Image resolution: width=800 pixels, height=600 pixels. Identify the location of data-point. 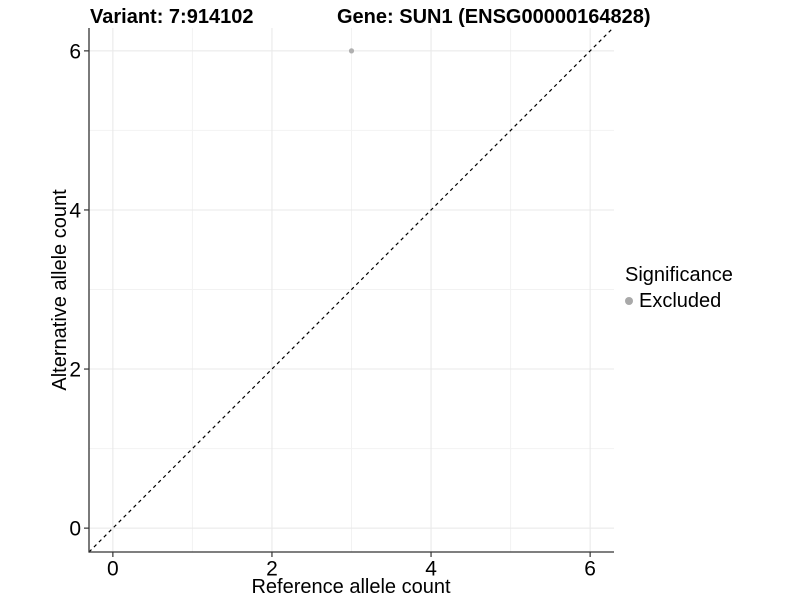
(351, 51).